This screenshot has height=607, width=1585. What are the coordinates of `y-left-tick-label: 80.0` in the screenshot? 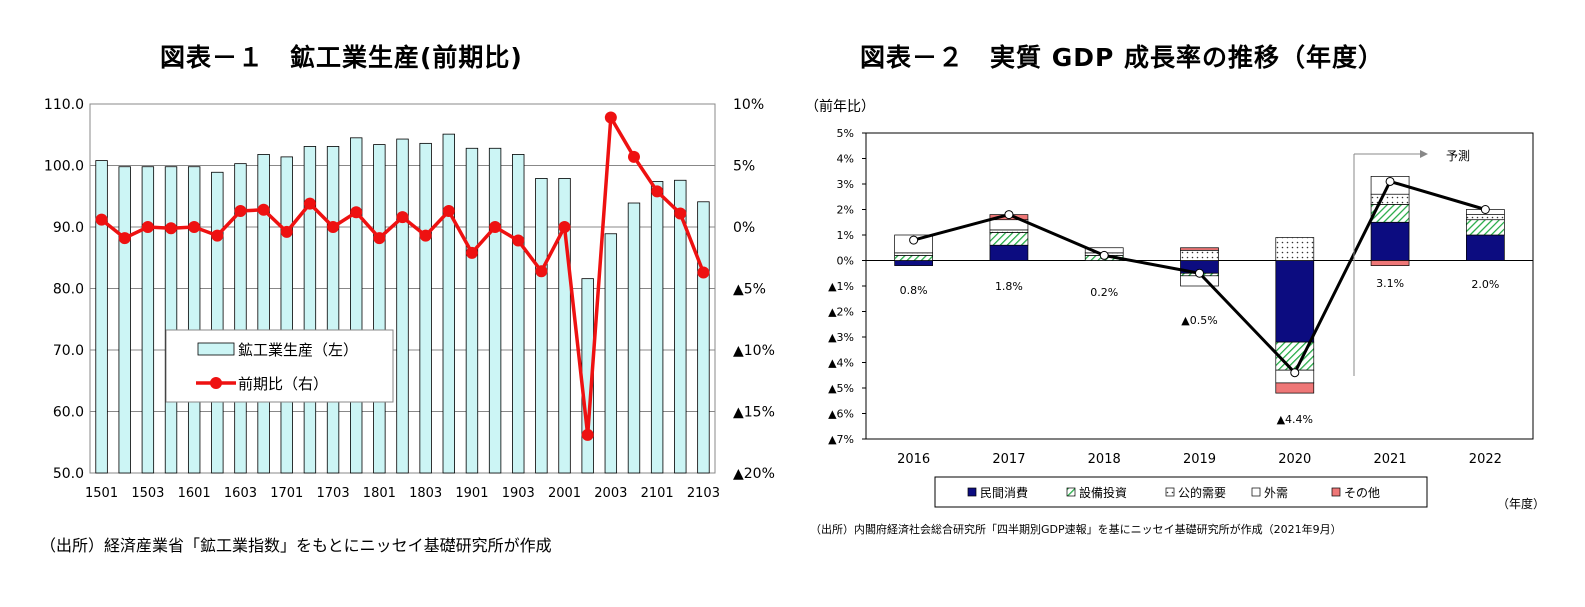 It's located at (68, 290).